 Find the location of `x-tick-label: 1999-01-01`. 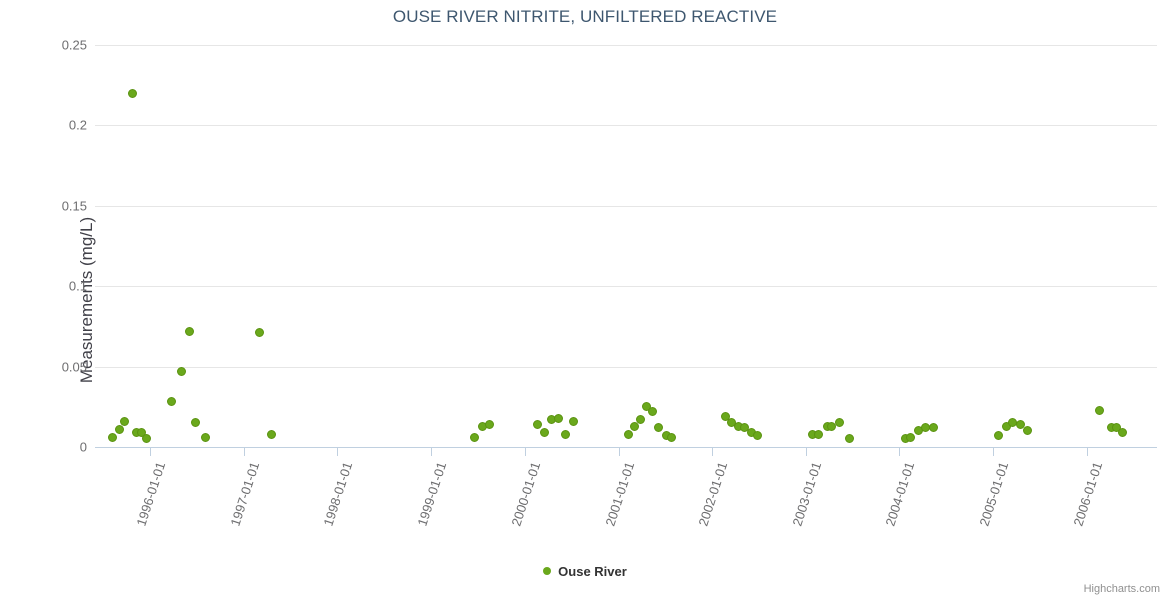

x-tick-label: 1999-01-01 is located at coordinates (432, 494).